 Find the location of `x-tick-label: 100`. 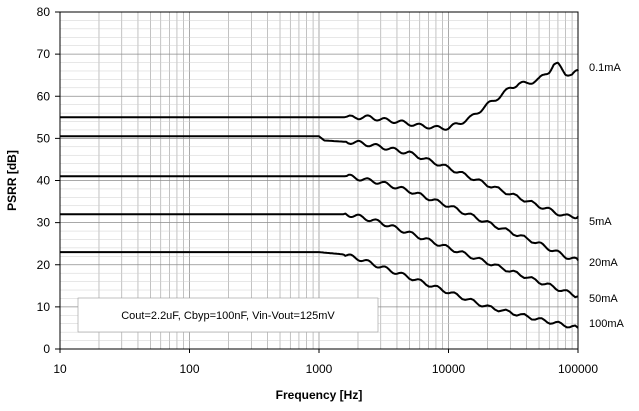

x-tick-label: 100 is located at coordinates (189, 369).